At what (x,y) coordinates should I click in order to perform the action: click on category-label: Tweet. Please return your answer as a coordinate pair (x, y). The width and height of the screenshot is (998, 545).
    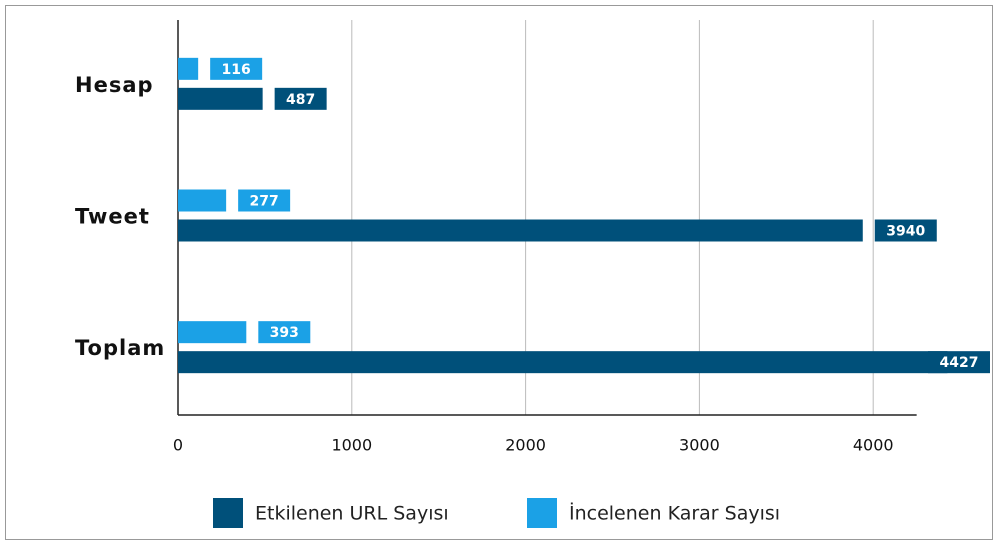
    Looking at the image, I should click on (112, 217).